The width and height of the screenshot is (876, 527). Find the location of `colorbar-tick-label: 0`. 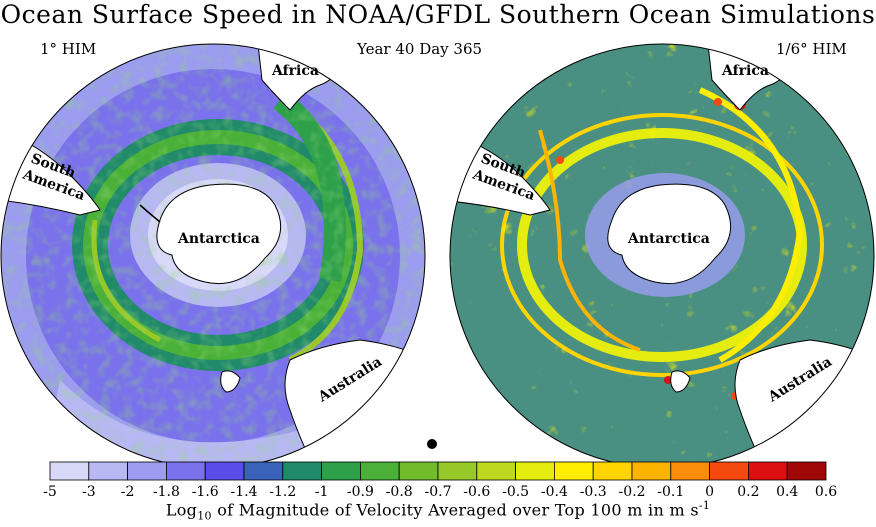

colorbar-tick-label: 0 is located at coordinates (709, 492).